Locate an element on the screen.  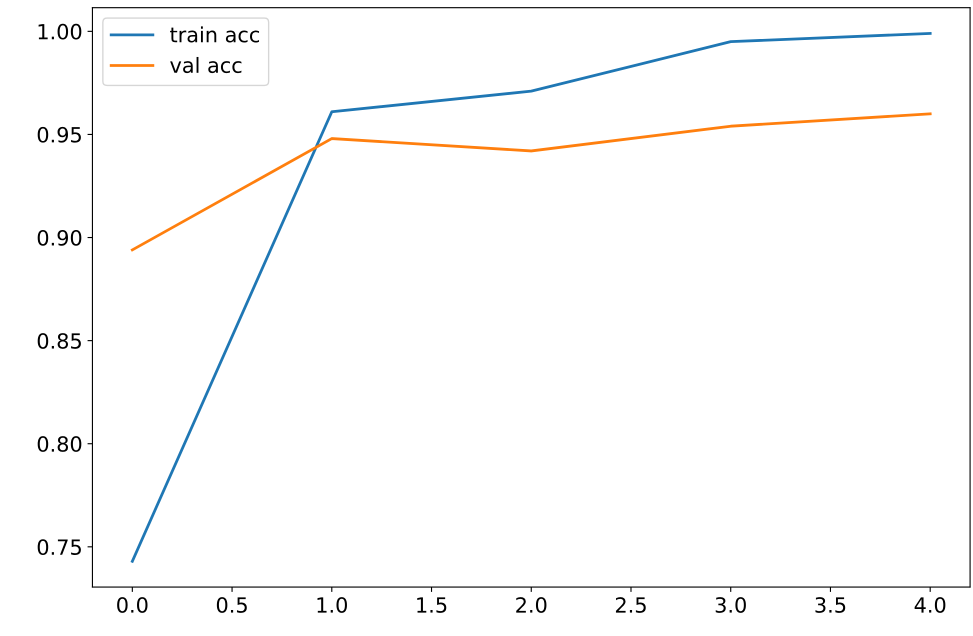
x-tick-label: 4.0 is located at coordinates (930, 605).